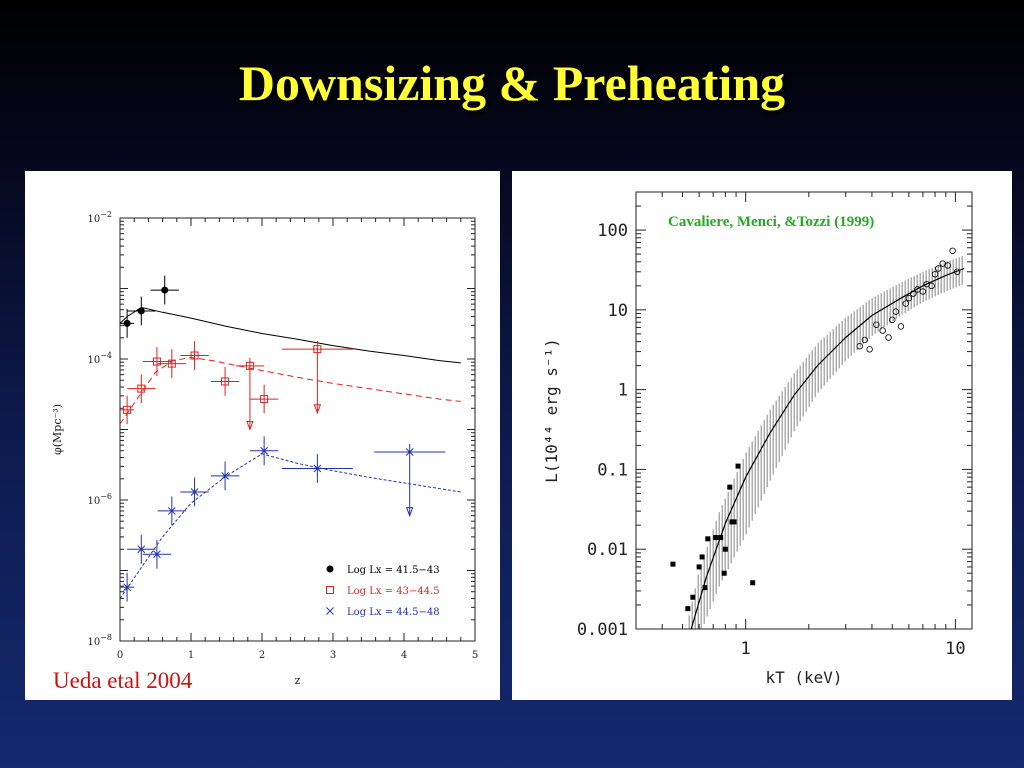 This screenshot has width=1024, height=768. What do you see at coordinates (106, 355) in the screenshot?
I see `y-tick-exponent: −4` at bounding box center [106, 355].